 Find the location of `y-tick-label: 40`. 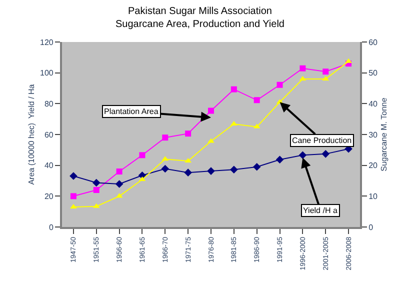

y-tick-label: 40 is located at coordinates (49, 165).